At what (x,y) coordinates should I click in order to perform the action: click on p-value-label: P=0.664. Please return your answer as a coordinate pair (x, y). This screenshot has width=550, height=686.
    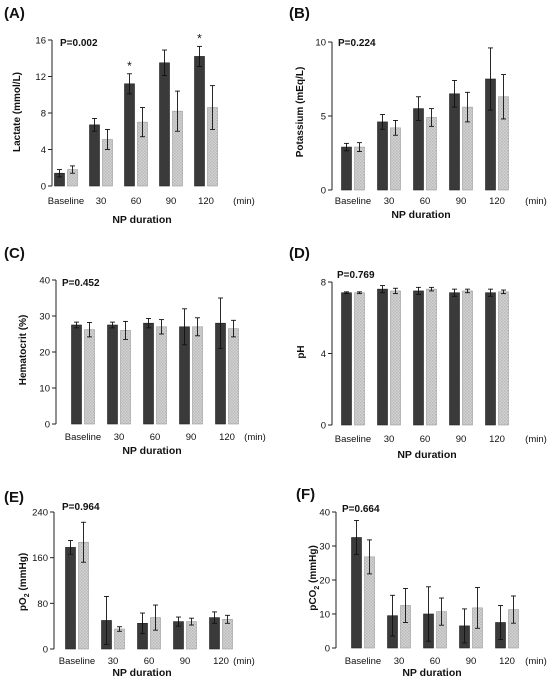
    Looking at the image, I should click on (361, 509).